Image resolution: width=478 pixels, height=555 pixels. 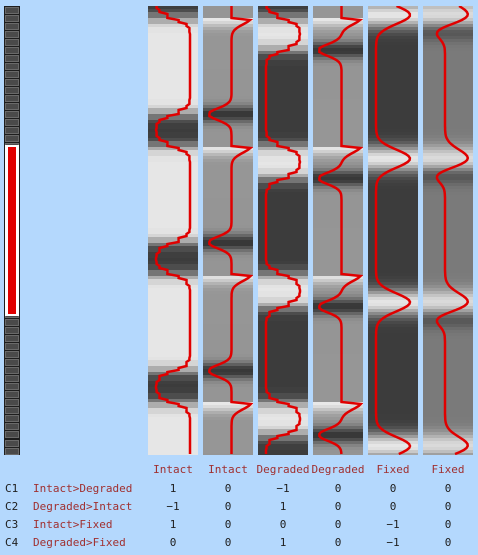 What do you see at coordinates (73, 524) in the screenshot?
I see `contrast-label: Intact>Fixed` at bounding box center [73, 524].